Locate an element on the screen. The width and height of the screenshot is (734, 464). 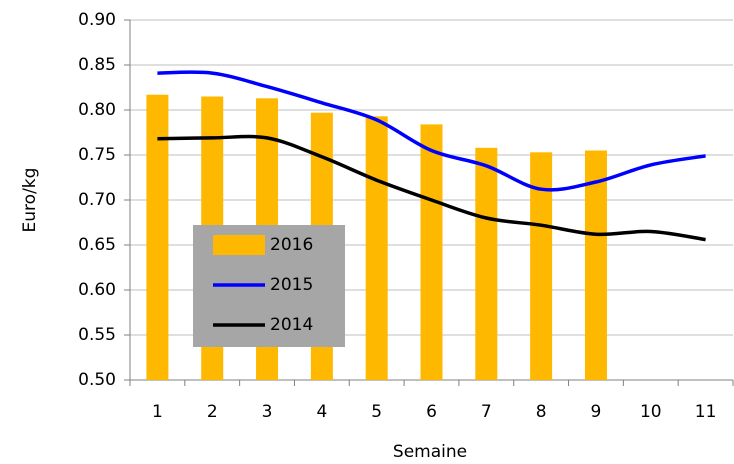
x-tick-label: 10 is located at coordinates (651, 412).